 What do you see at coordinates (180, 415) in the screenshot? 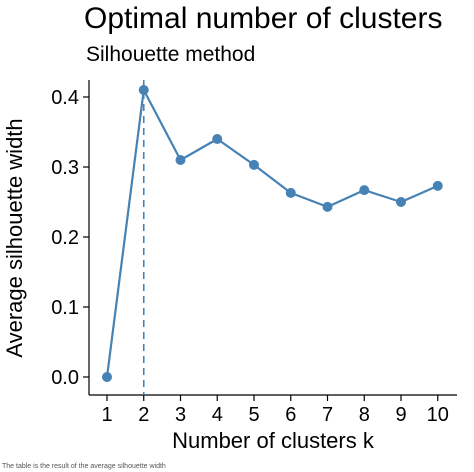
I see `x-tick-label: 3` at bounding box center [180, 415].